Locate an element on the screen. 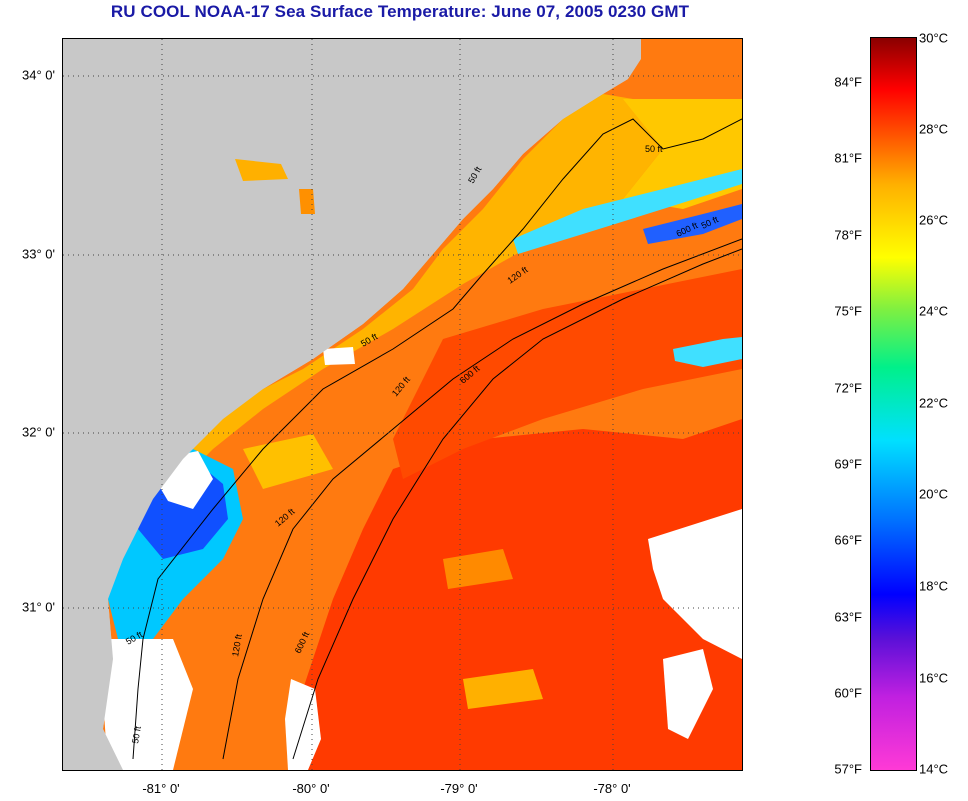  latitude-label: 32° 0' is located at coordinates (38, 432).